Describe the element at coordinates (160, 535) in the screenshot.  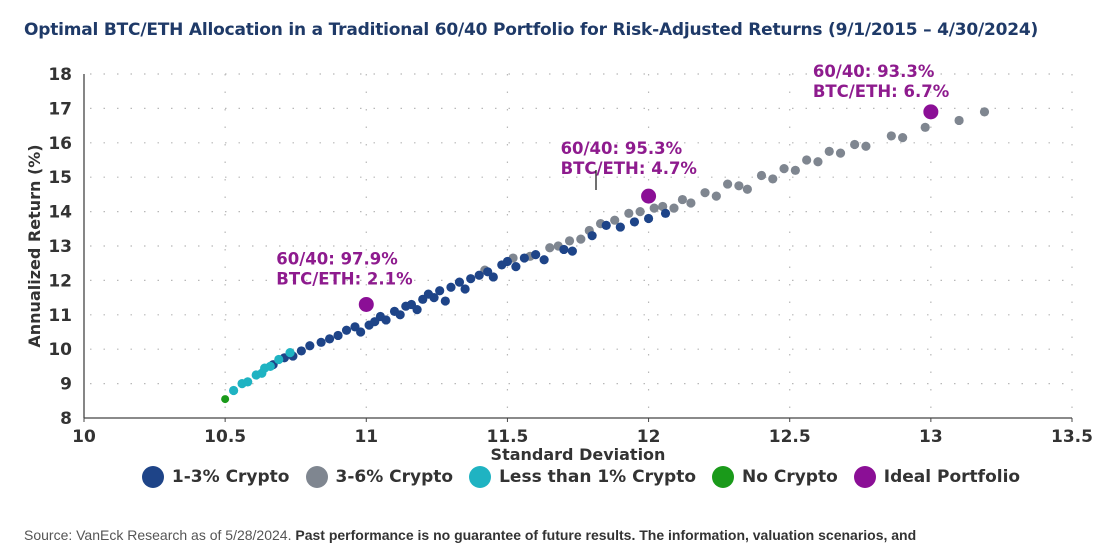
I see `source-text: Source: VanEck Research as of 5/28/2024.` at that location.